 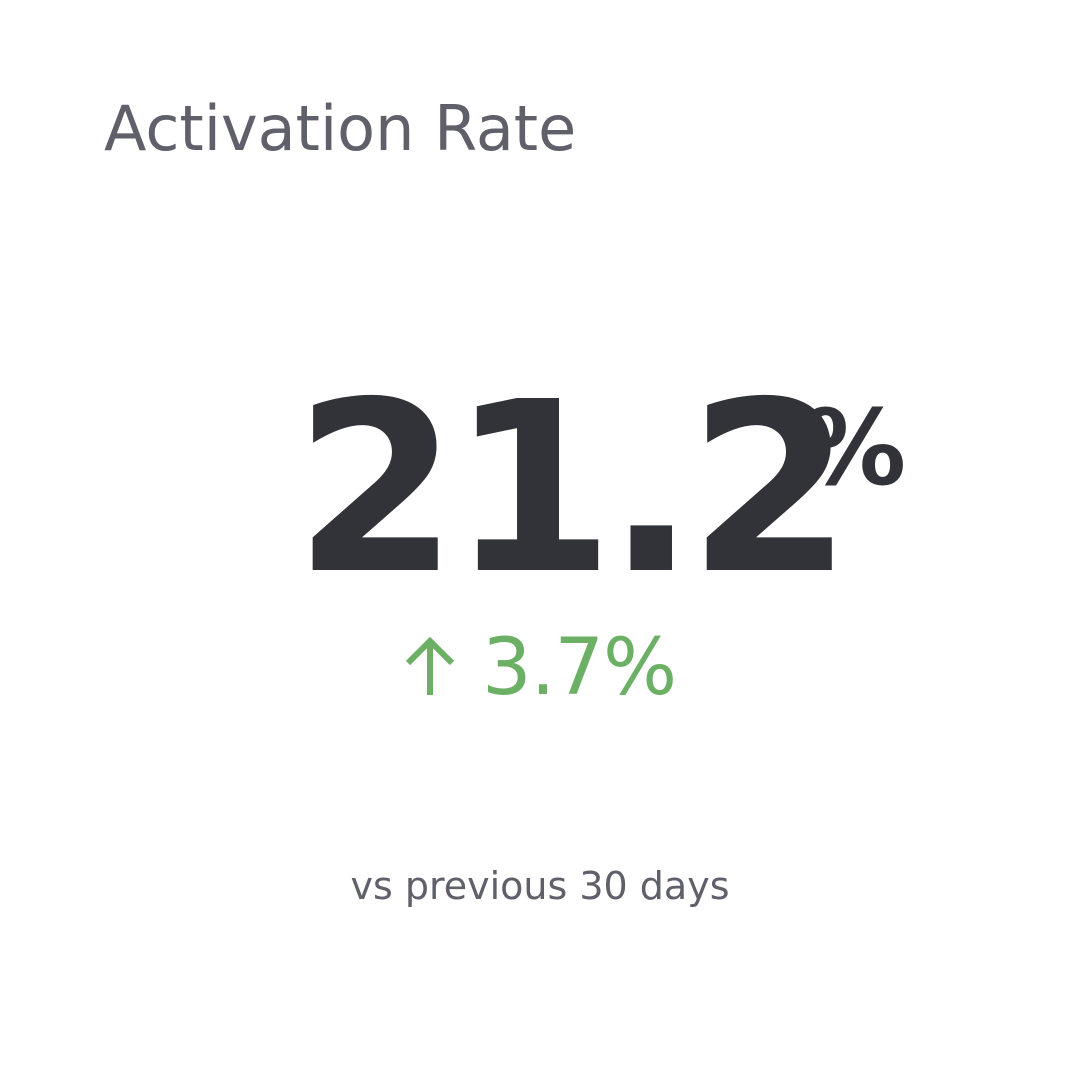 I want to click on comparison-label: vs previous 30 days, so click(x=540, y=886).